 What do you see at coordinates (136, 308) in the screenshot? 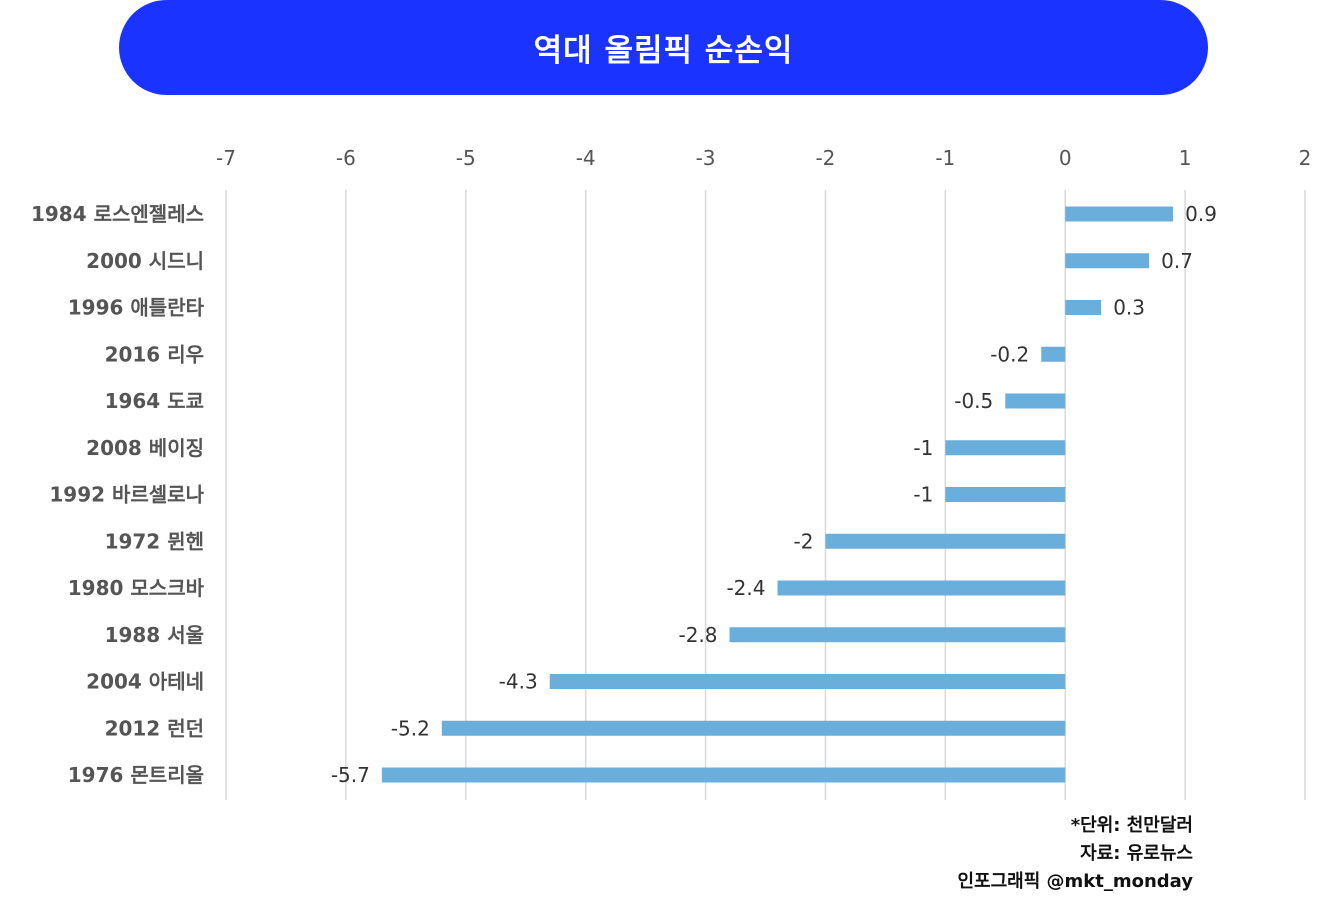
I see `category-label: 1996 애틀란타` at bounding box center [136, 308].